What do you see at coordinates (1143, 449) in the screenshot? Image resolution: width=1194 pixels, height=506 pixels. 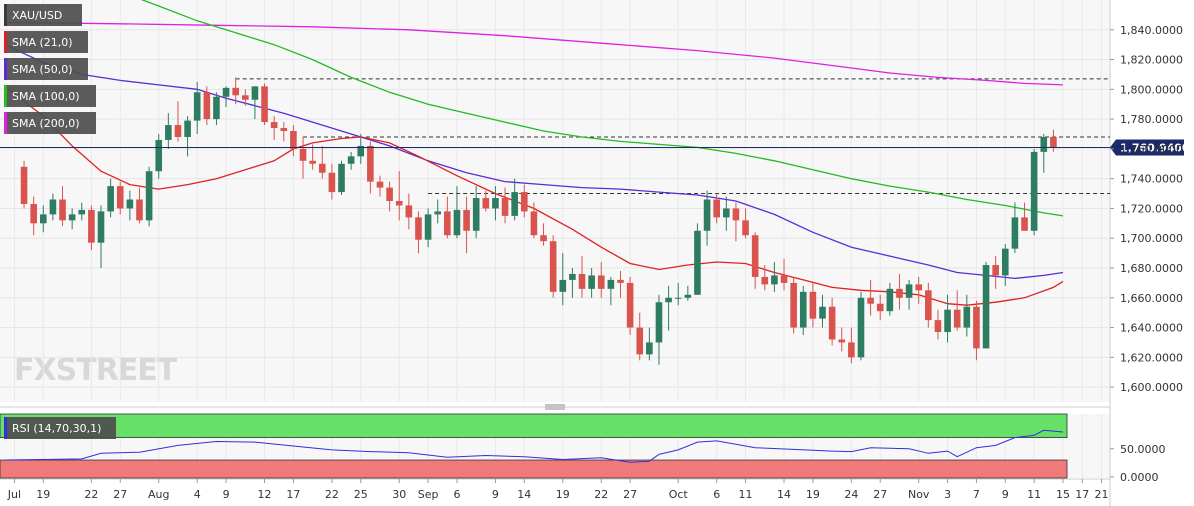 I see `rsi-tick-label: 50.0000` at bounding box center [1143, 449].